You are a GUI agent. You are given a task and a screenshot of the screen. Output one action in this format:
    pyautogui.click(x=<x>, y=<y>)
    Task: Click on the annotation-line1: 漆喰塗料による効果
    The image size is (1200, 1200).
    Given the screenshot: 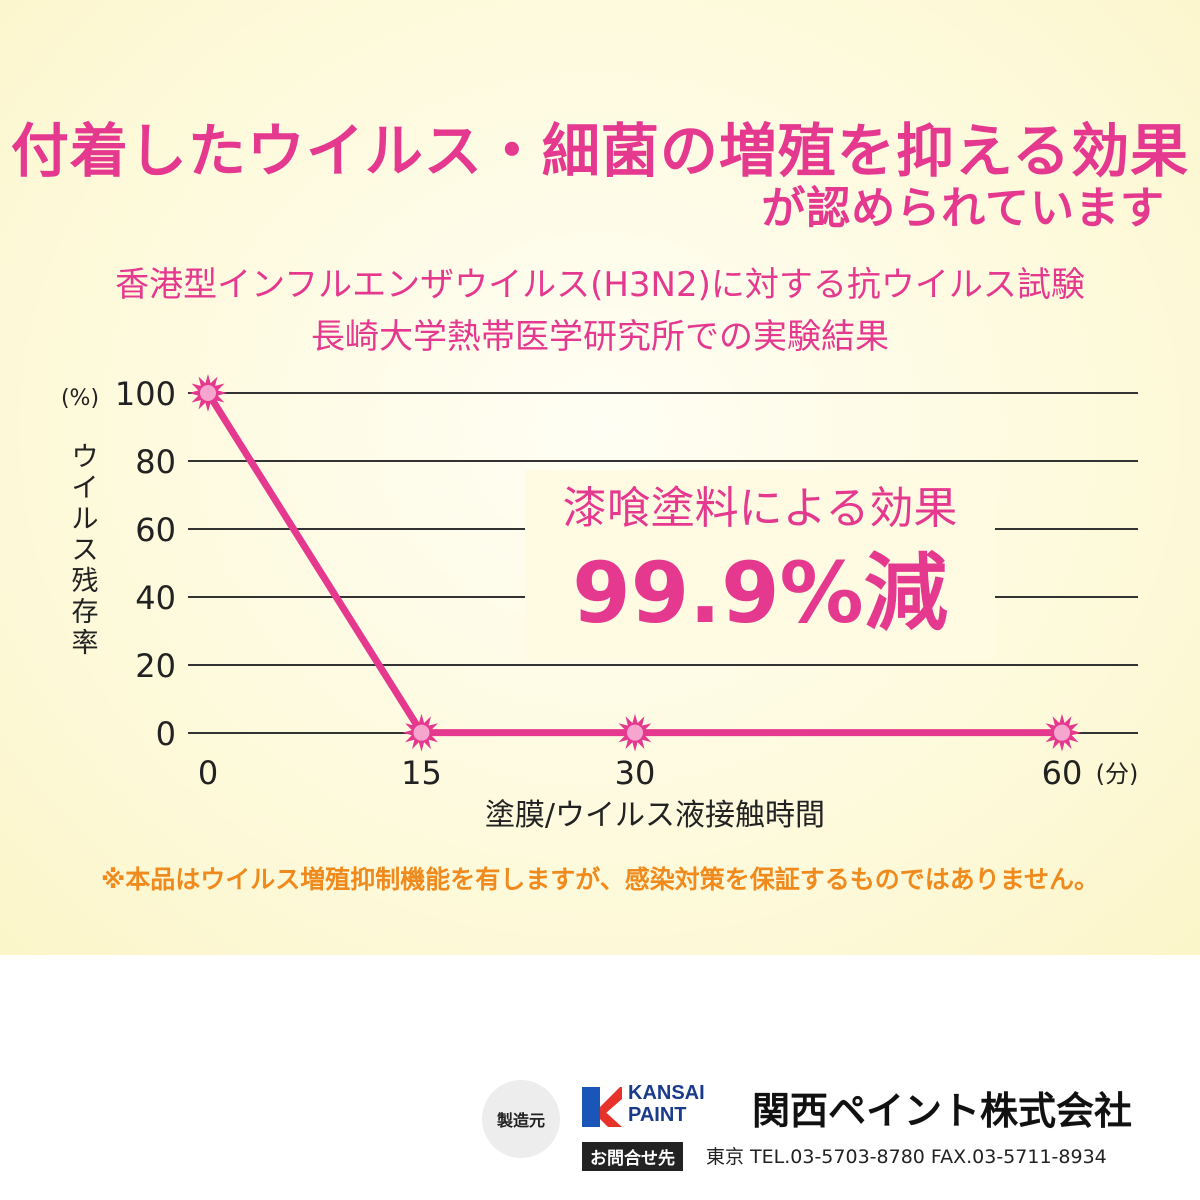 What is the action you would take?
    pyautogui.click(x=760, y=508)
    